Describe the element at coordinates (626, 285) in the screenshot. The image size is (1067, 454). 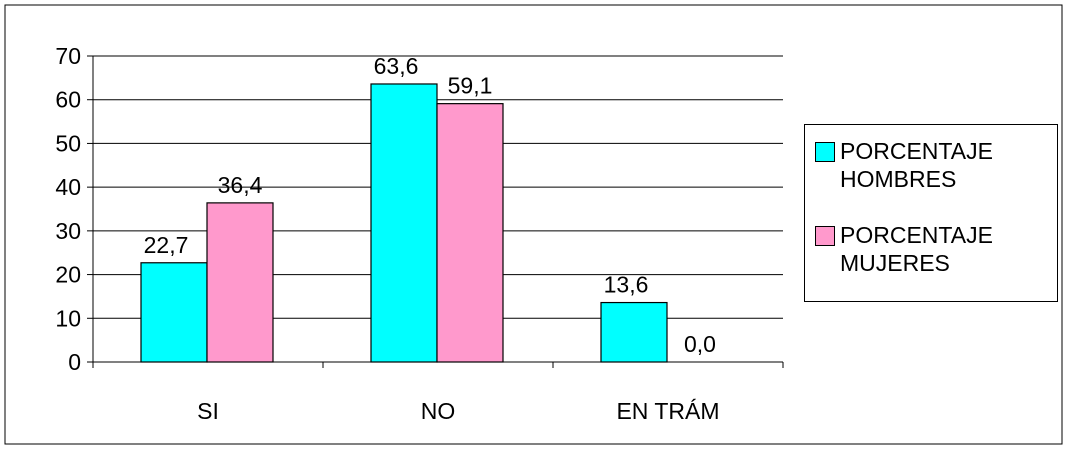
I see `data-label: 13,6` at that location.